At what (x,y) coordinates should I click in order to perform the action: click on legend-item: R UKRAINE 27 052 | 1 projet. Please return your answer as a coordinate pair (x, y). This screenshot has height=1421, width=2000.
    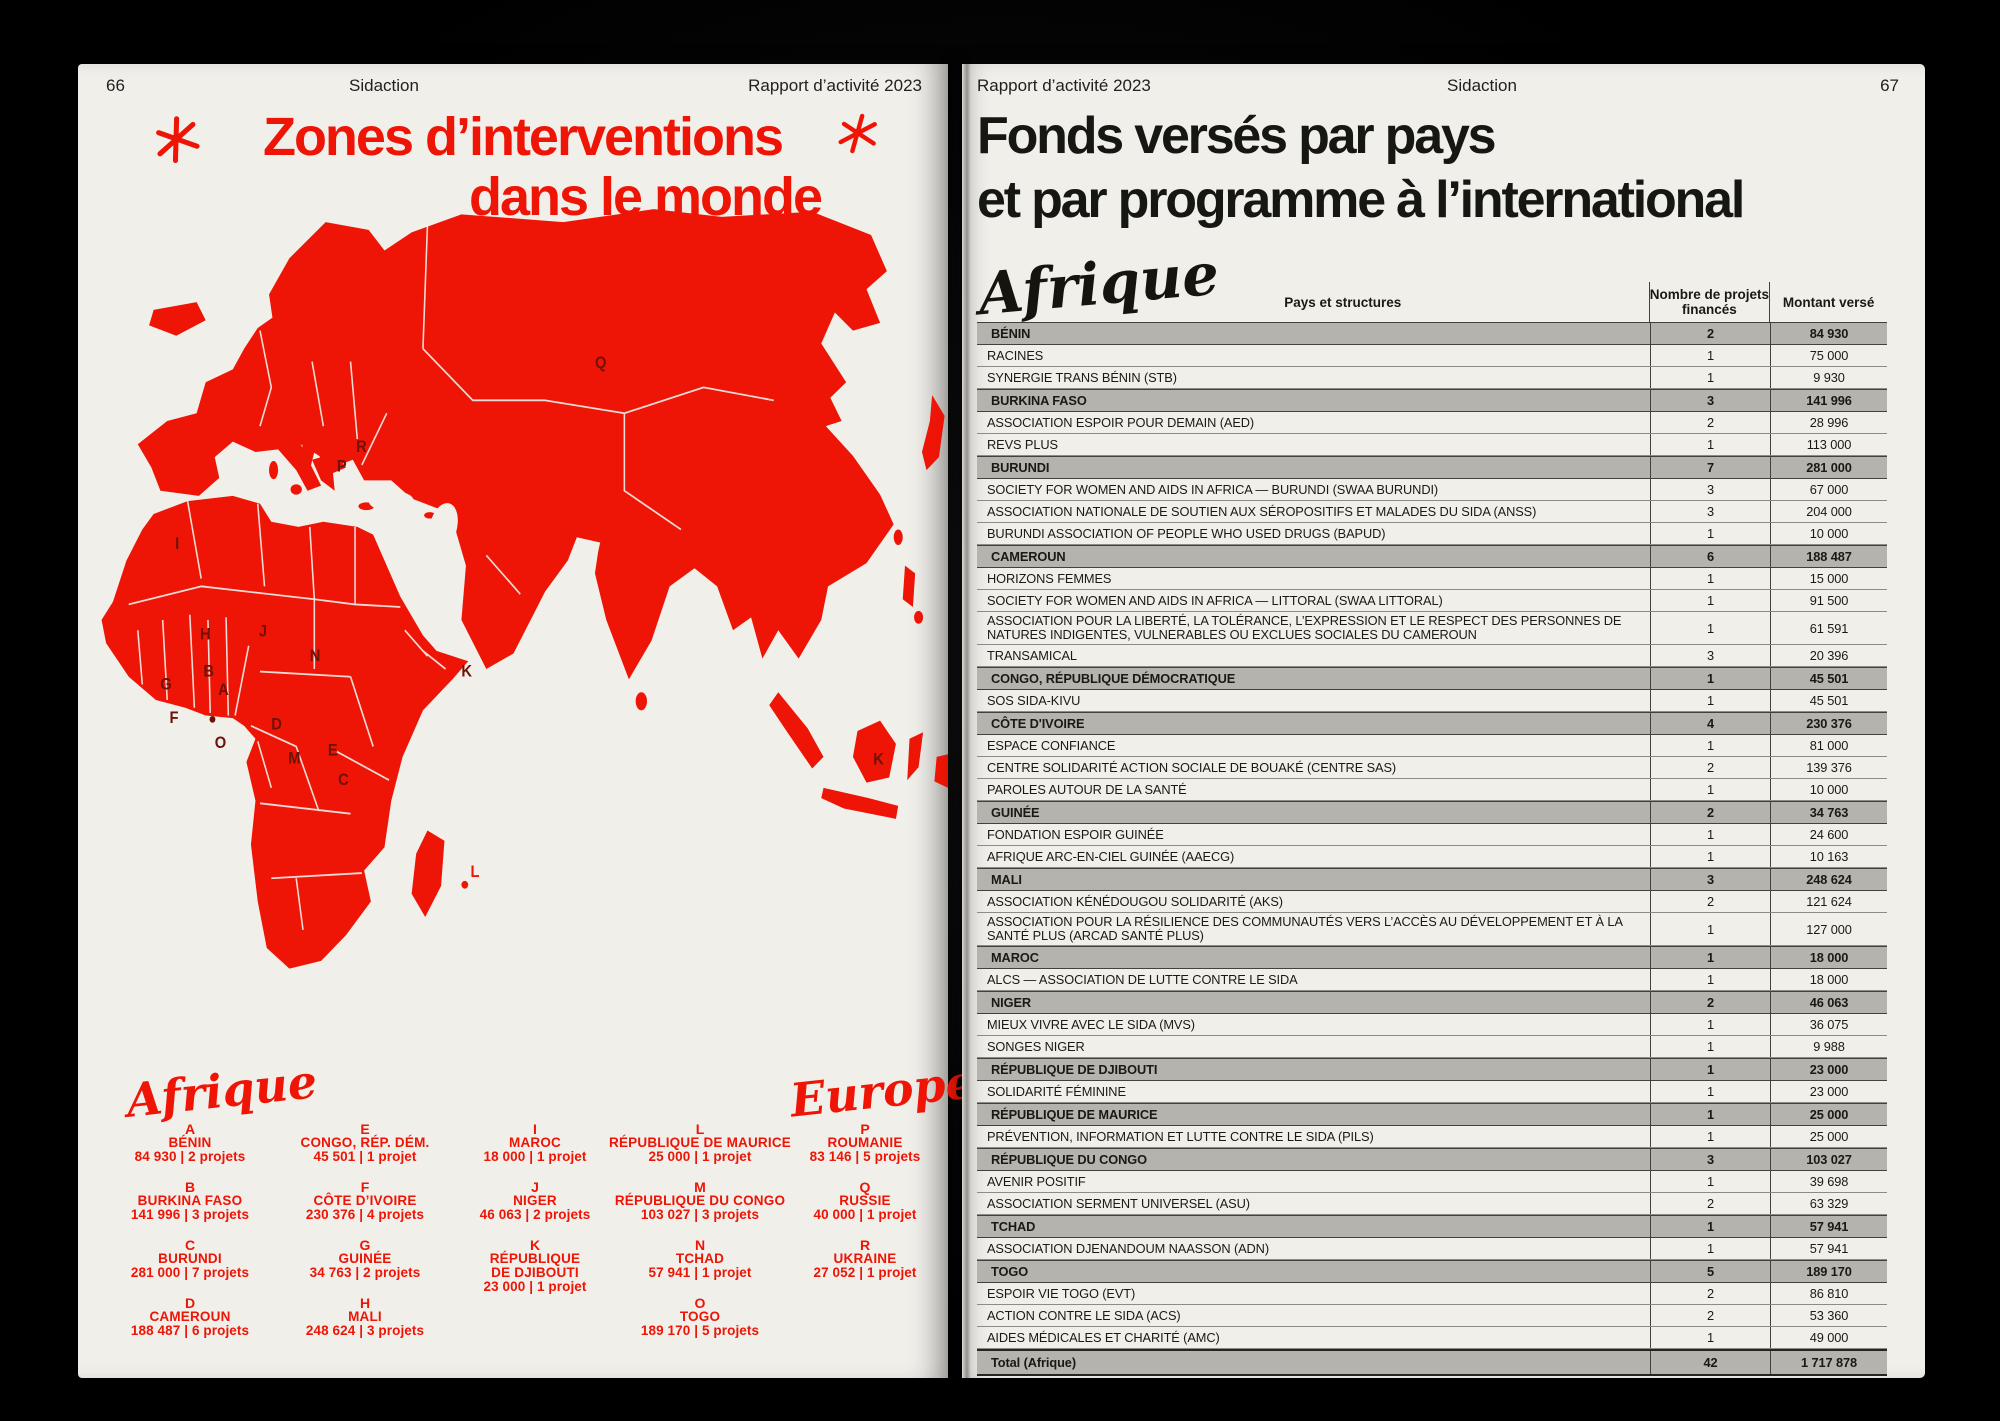
    Looking at the image, I should click on (865, 1259).